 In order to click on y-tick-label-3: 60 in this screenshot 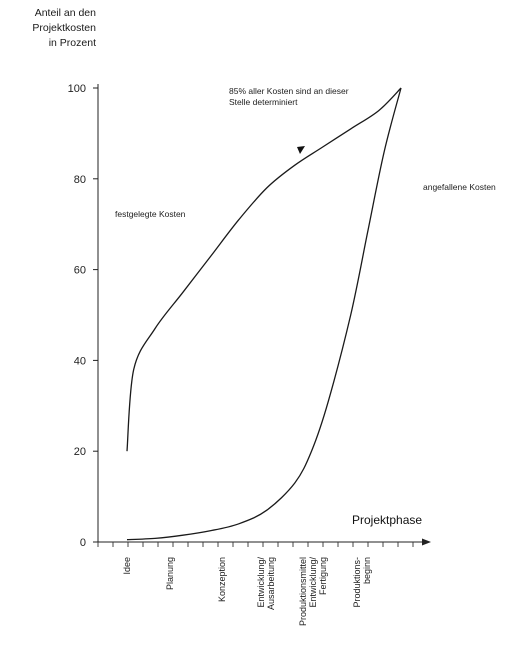, I will do `click(80, 271)`.